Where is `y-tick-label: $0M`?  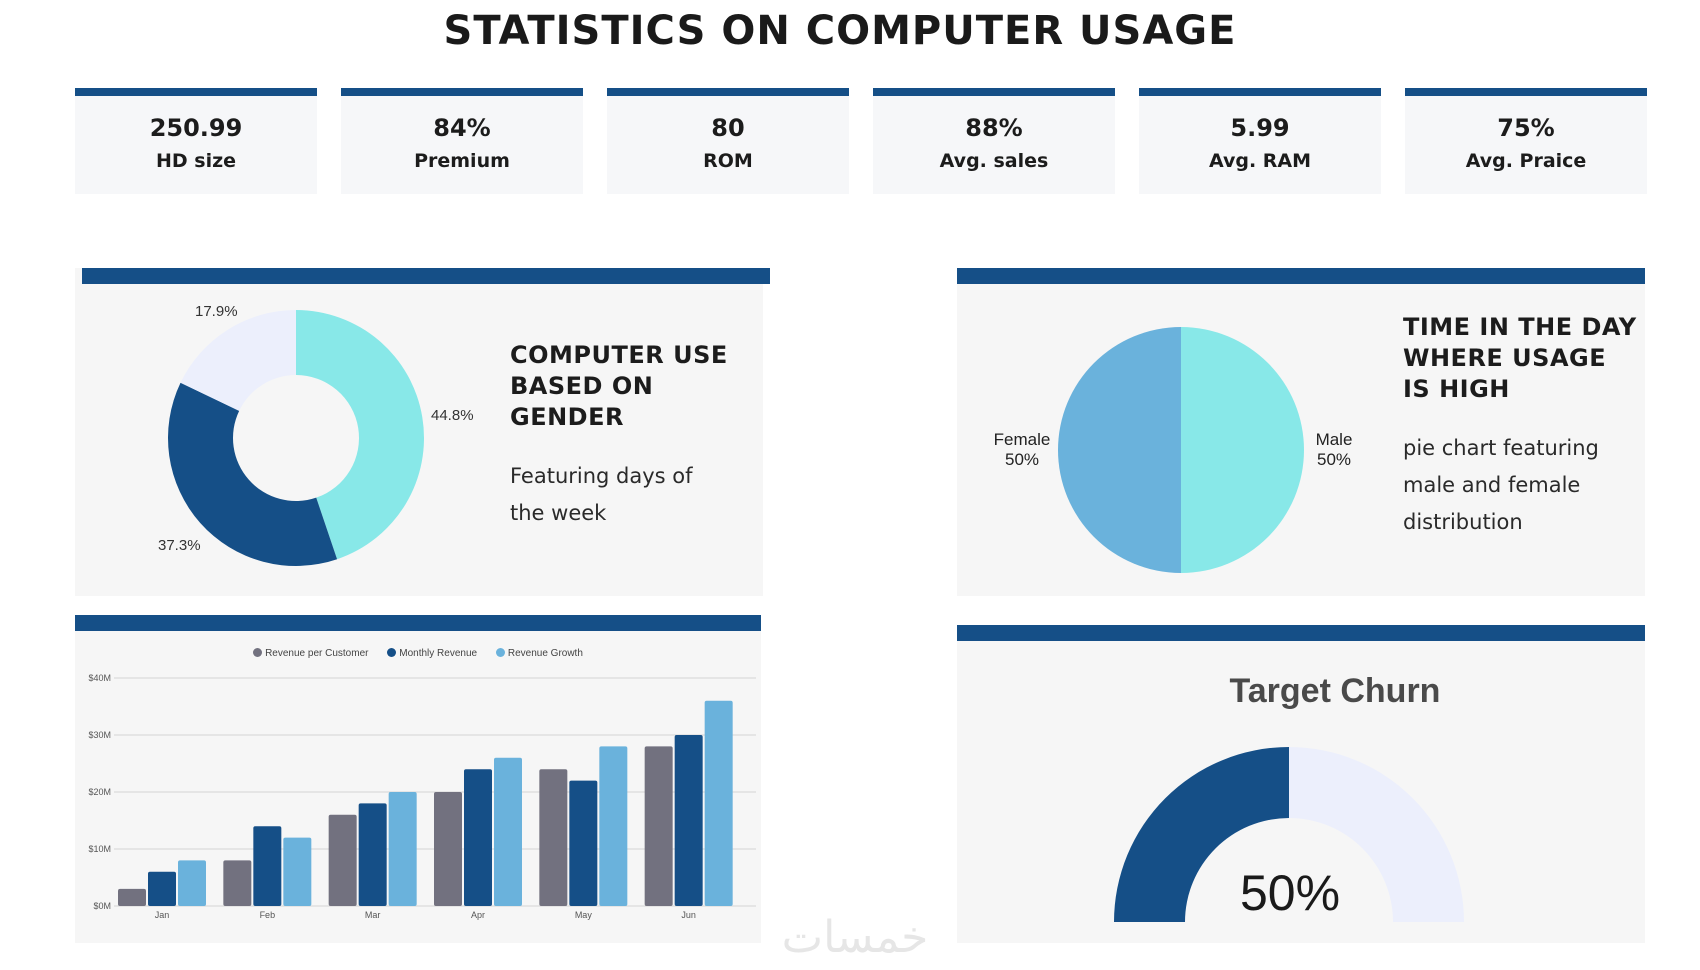 y-tick-label: $0M is located at coordinates (102, 906).